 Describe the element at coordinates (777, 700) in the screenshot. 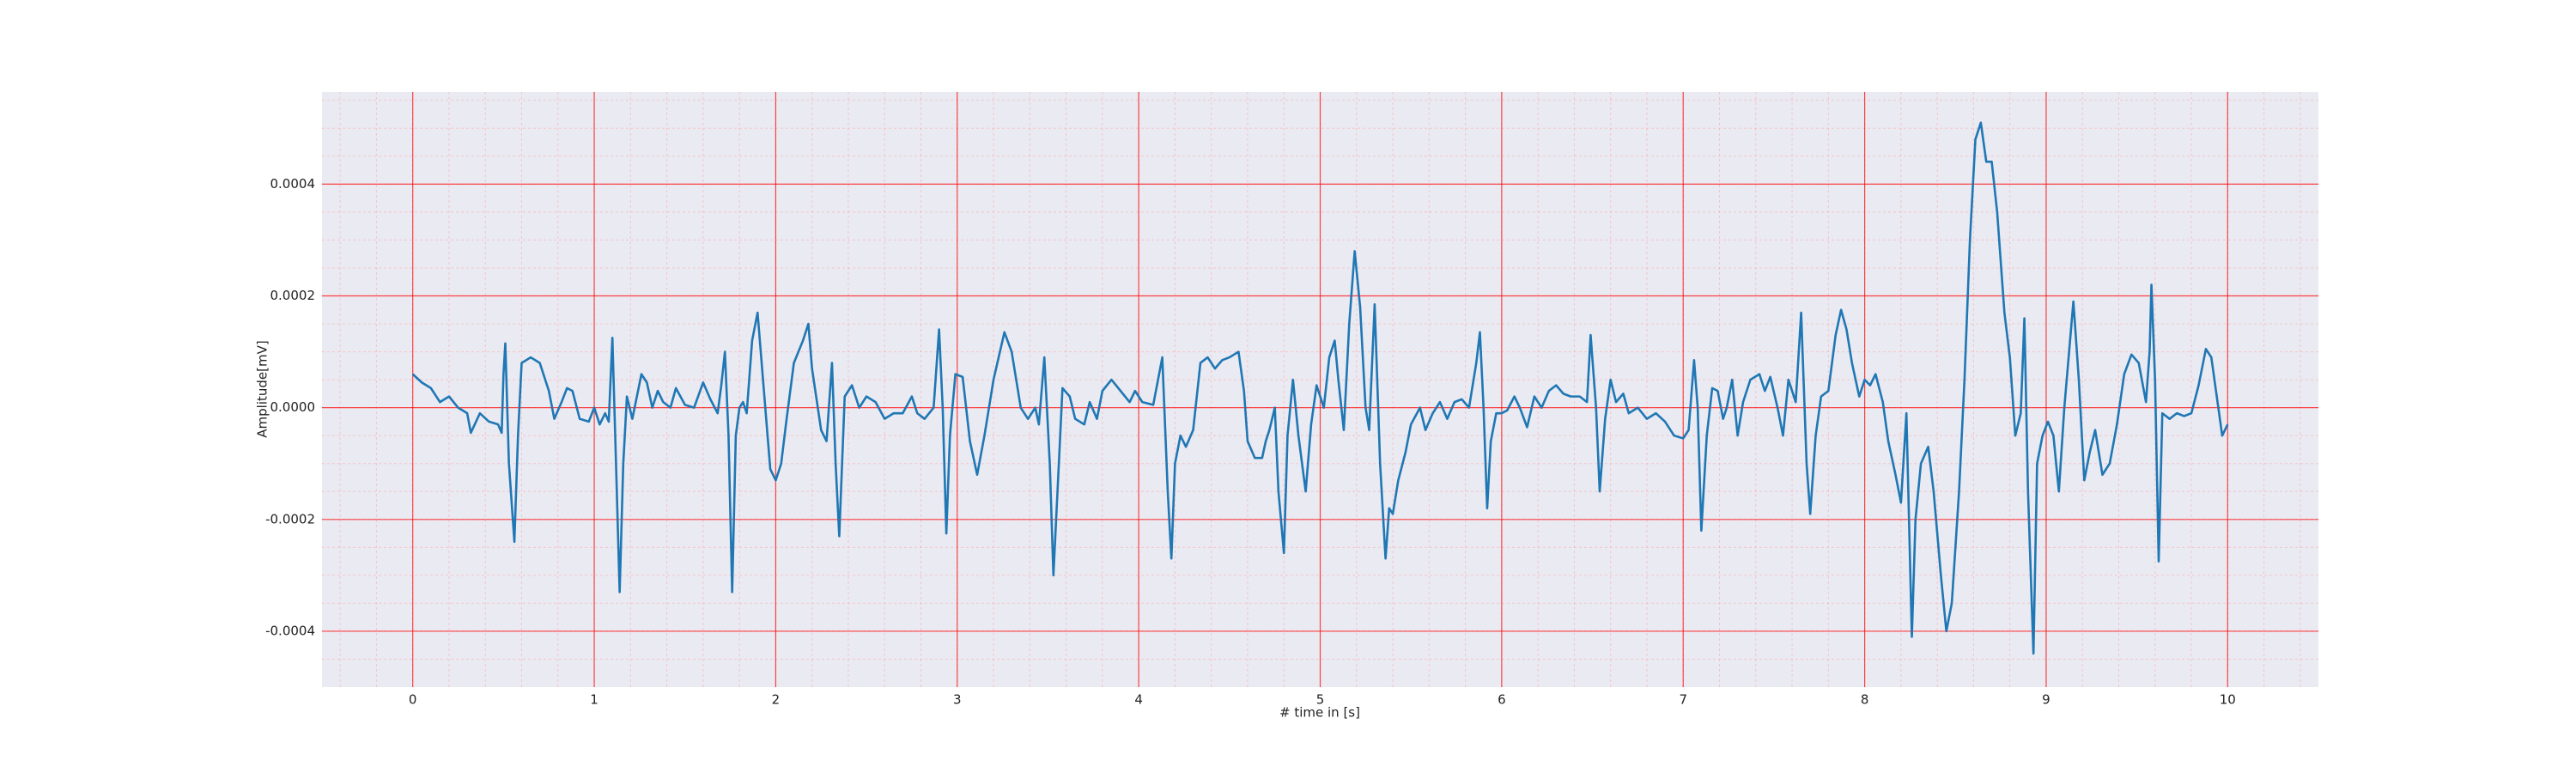

I see `x-tick-label: 2` at that location.